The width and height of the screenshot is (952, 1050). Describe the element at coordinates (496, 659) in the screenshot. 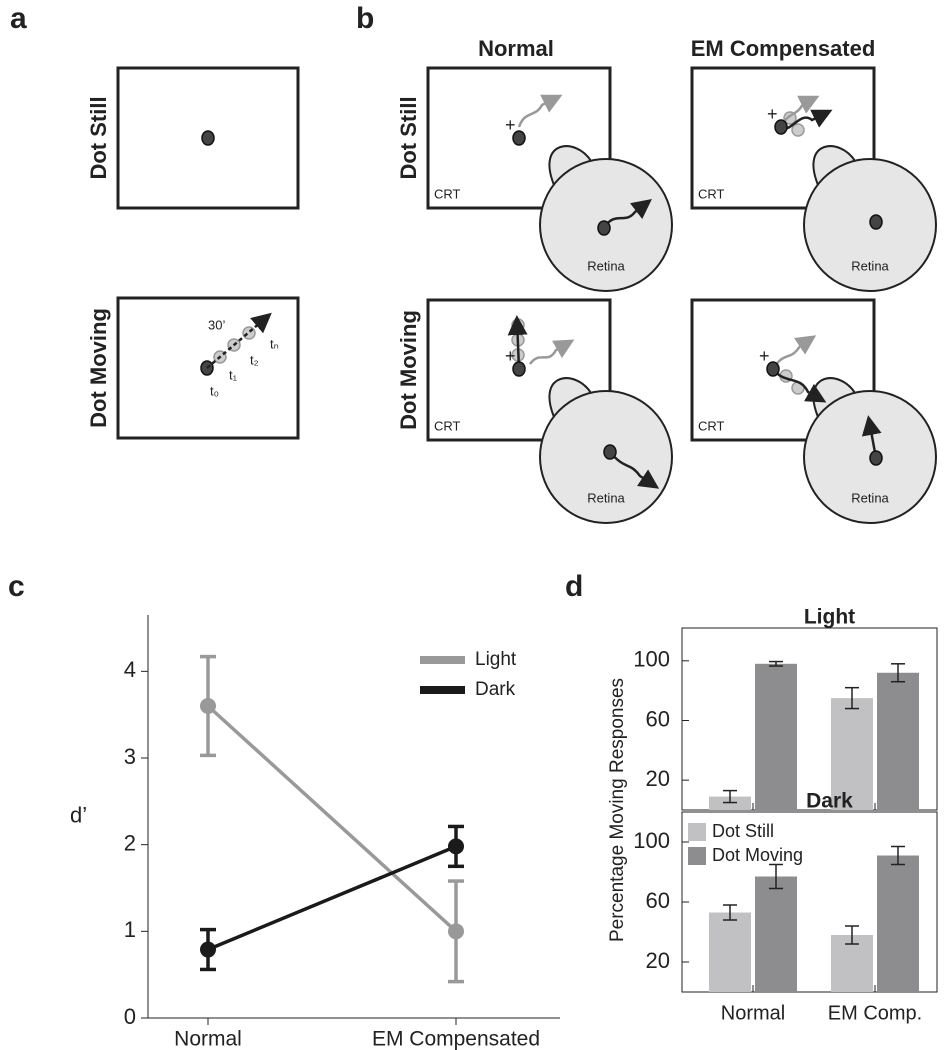

I see `legend-label: Light` at that location.